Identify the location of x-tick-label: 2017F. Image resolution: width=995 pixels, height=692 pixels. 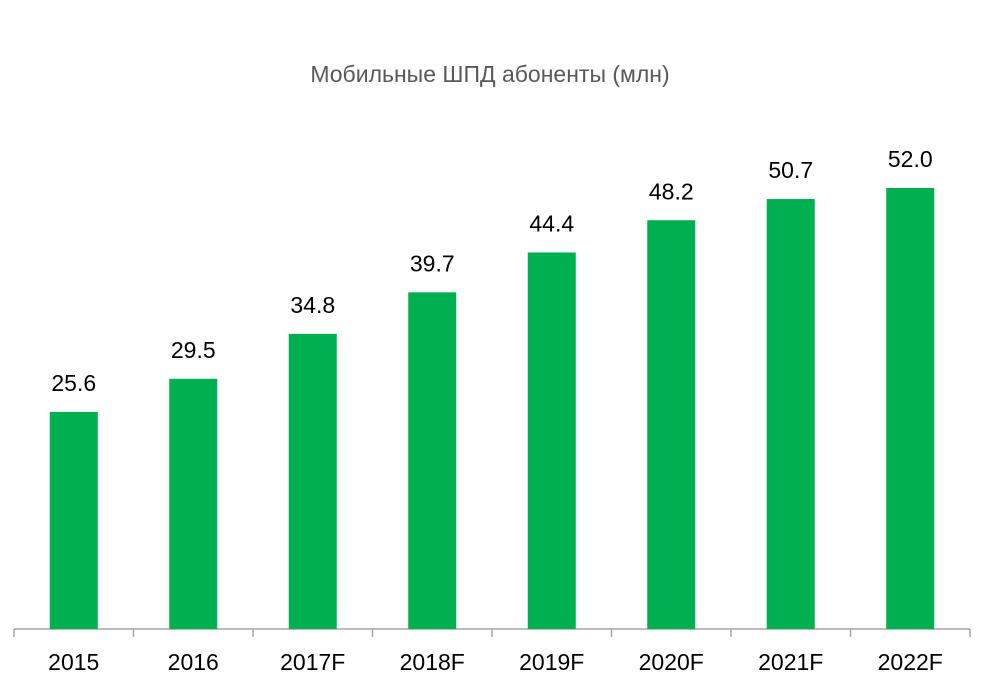
(312, 662).